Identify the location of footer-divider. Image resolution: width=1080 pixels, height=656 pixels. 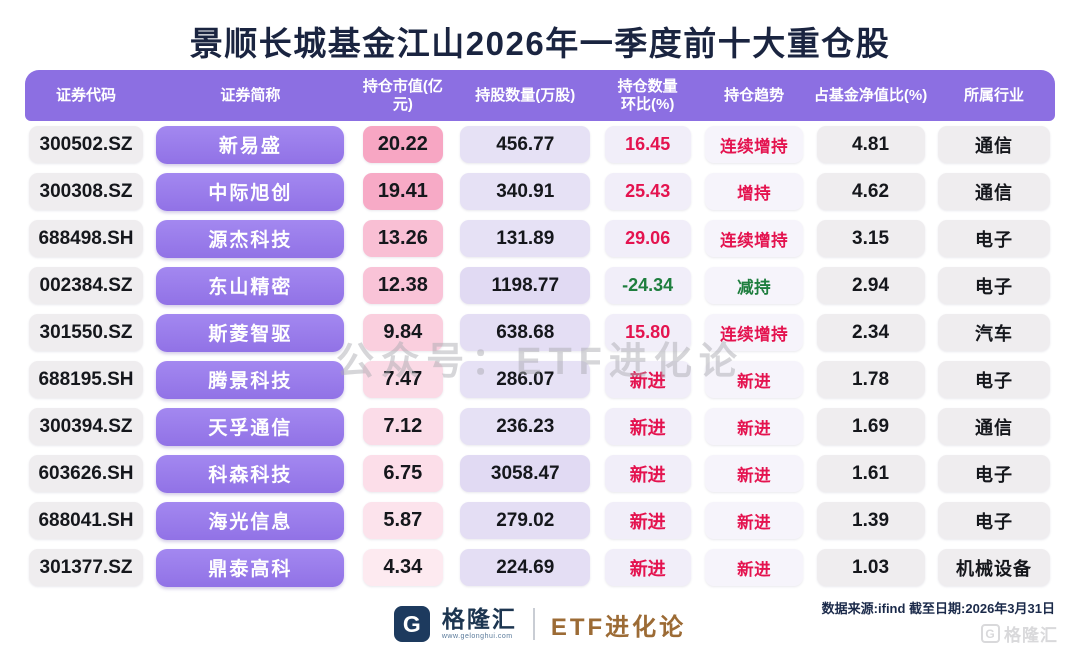
(533, 624).